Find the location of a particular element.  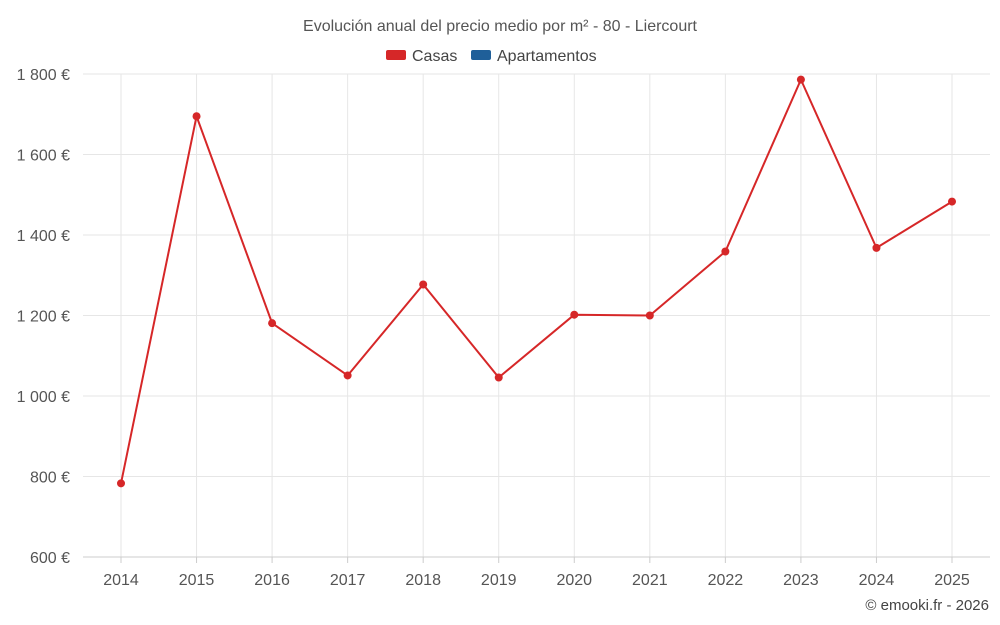

credit-label: © emooki.fr - 2026 is located at coordinates (927, 605).